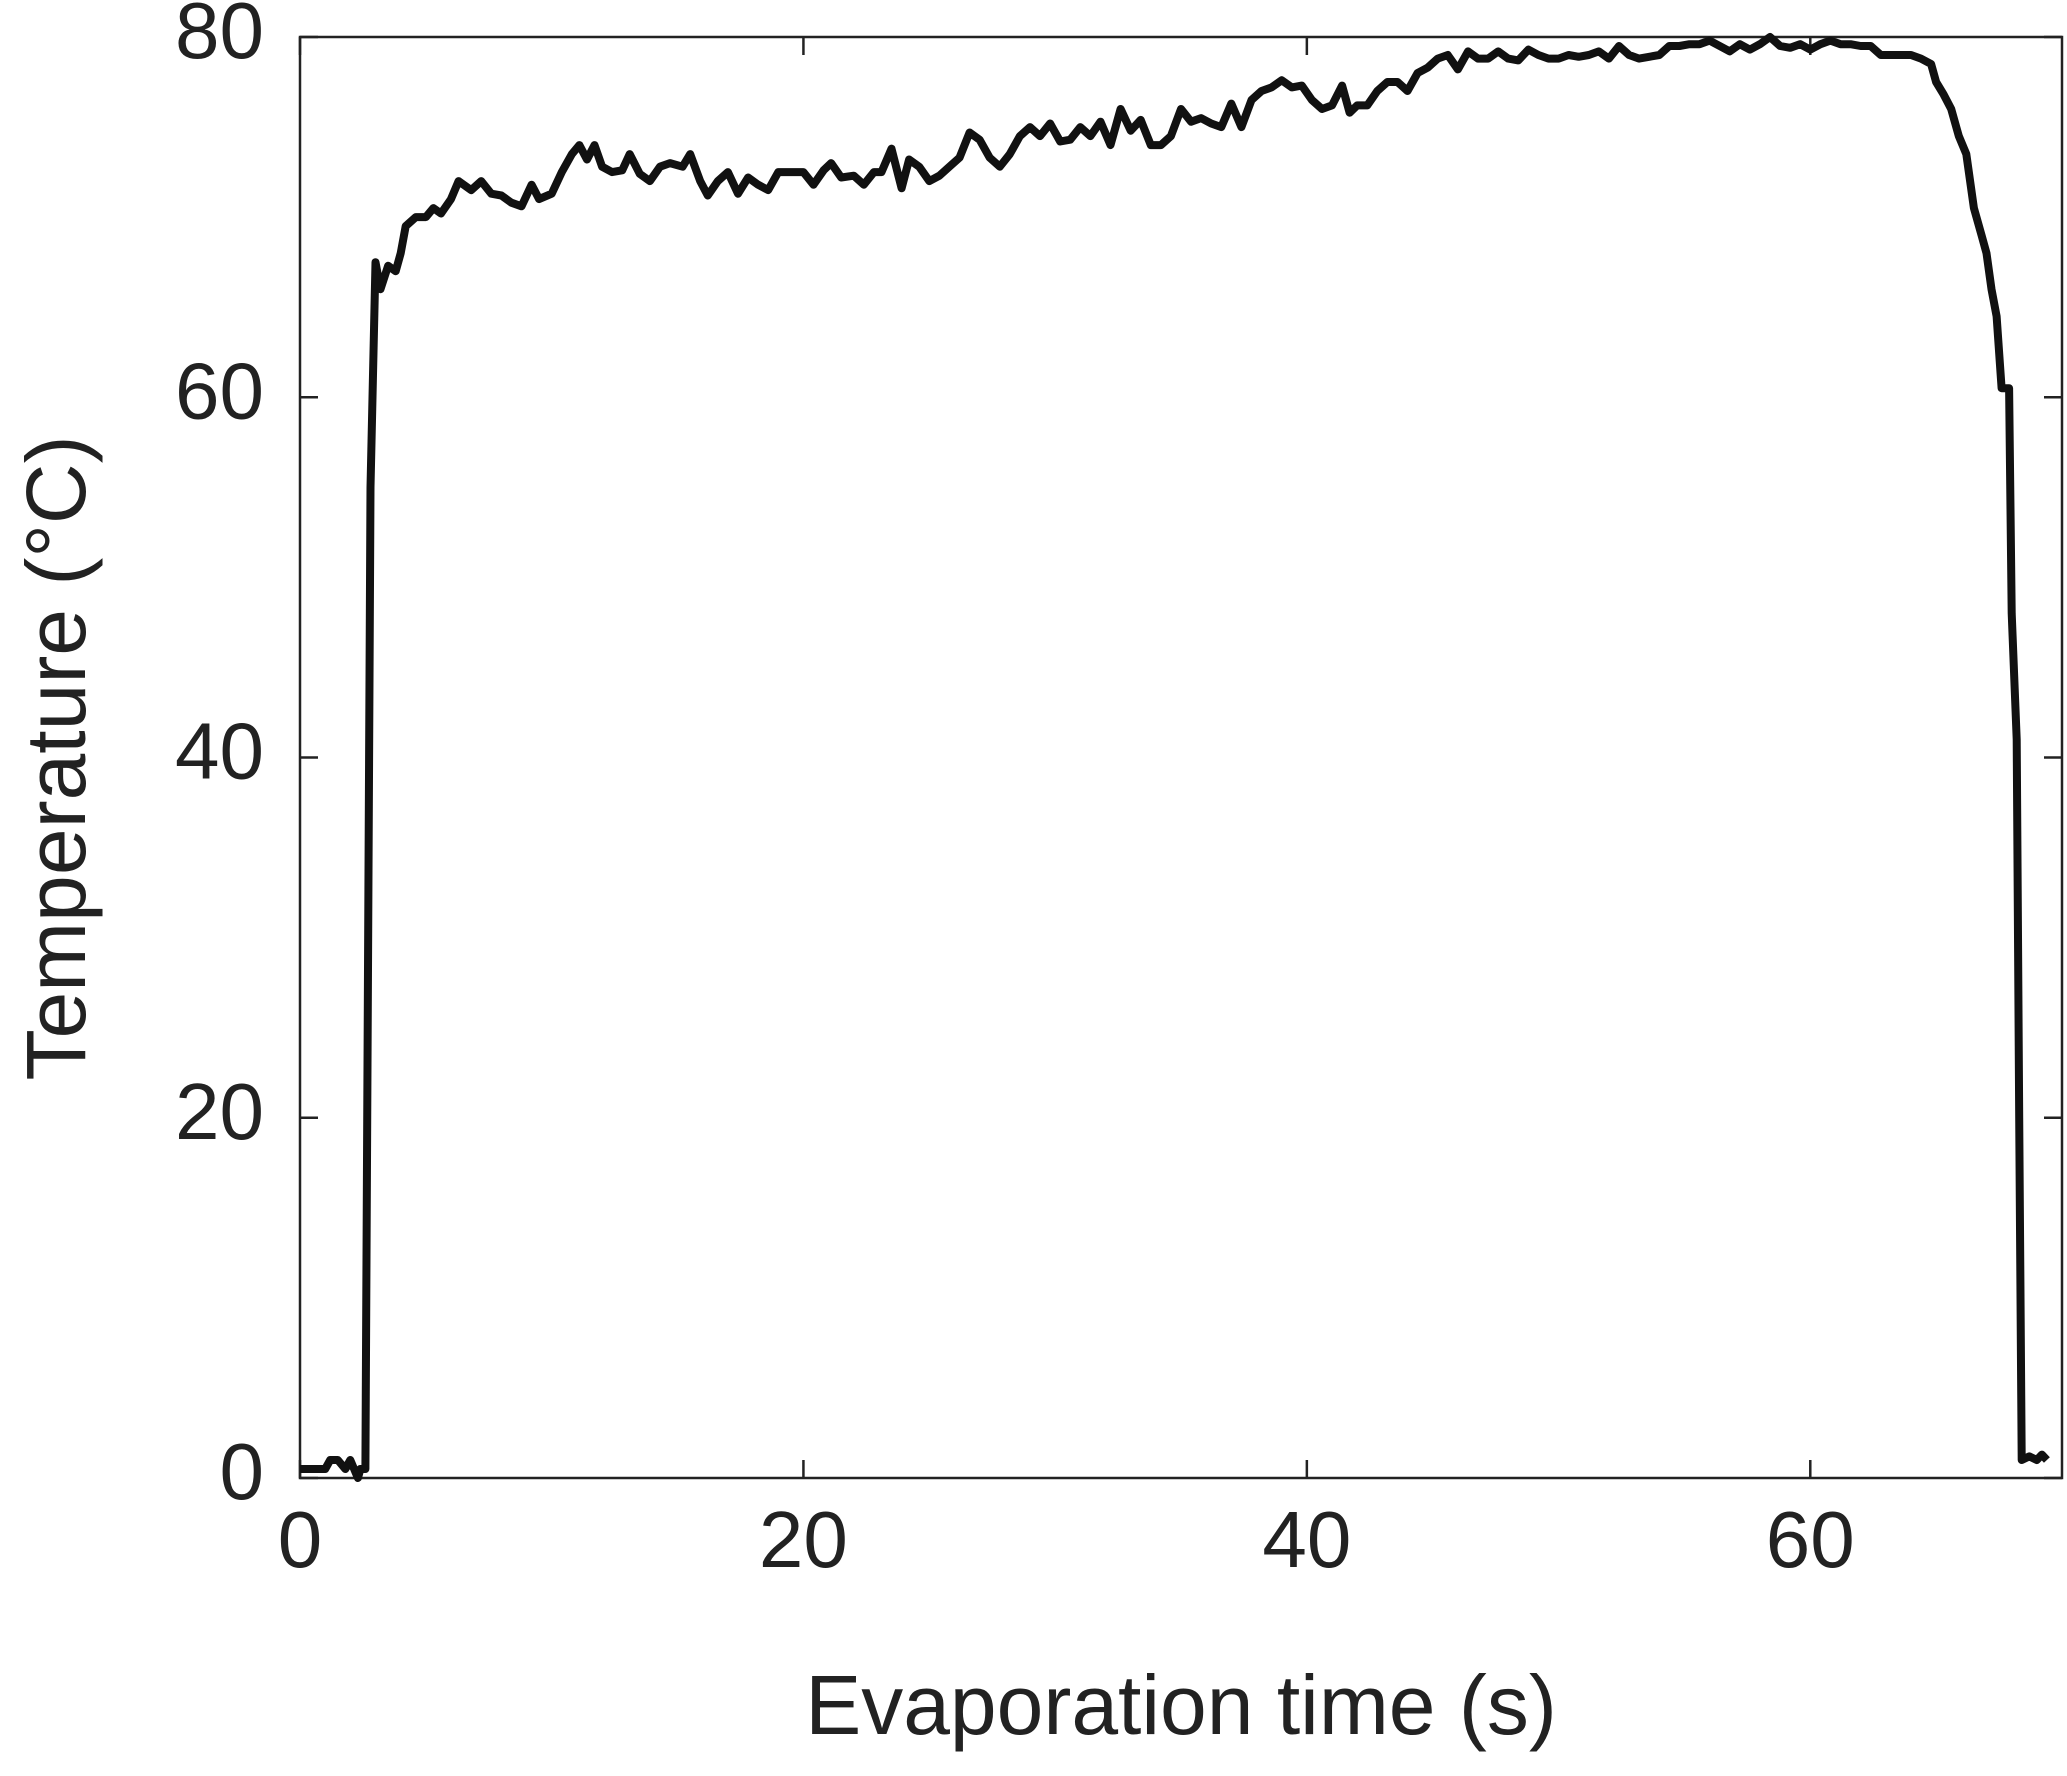 The height and width of the screenshot is (1776, 2067). I want to click on x-tick-label: 20, so click(803, 1539).